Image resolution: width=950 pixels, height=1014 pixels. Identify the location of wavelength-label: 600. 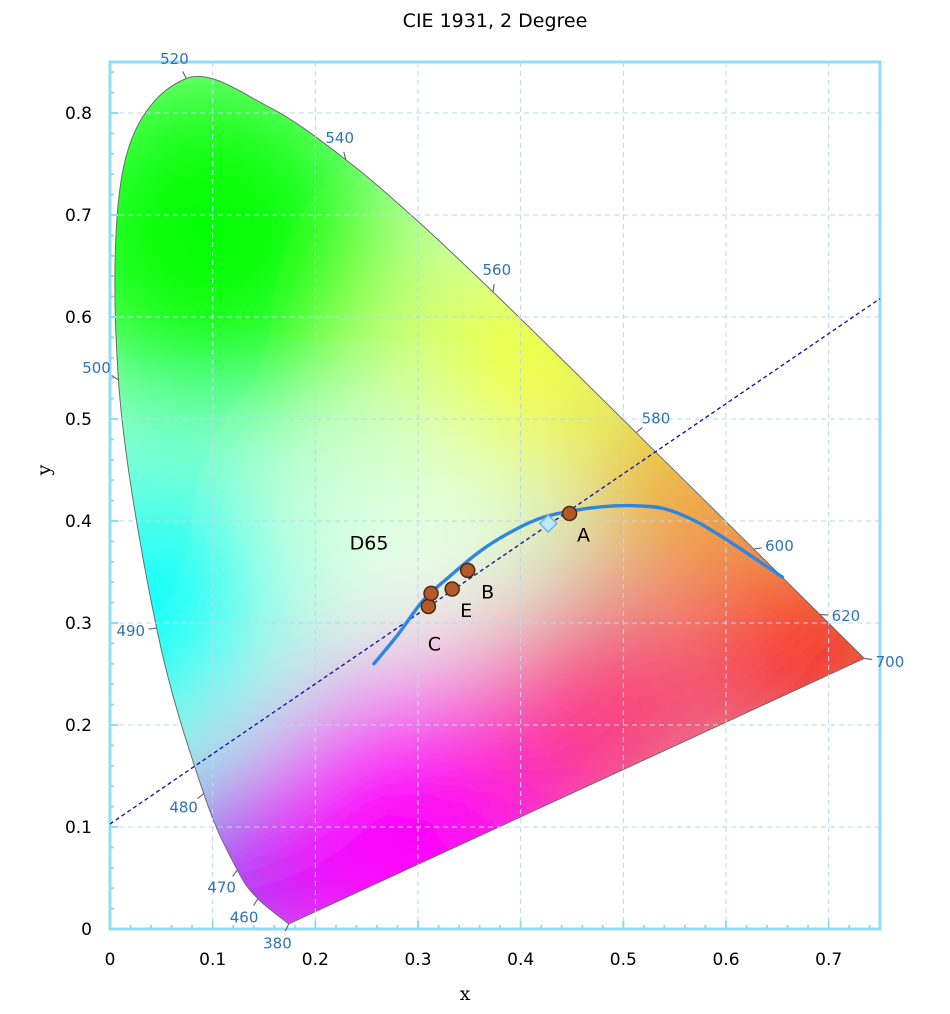
(779, 546).